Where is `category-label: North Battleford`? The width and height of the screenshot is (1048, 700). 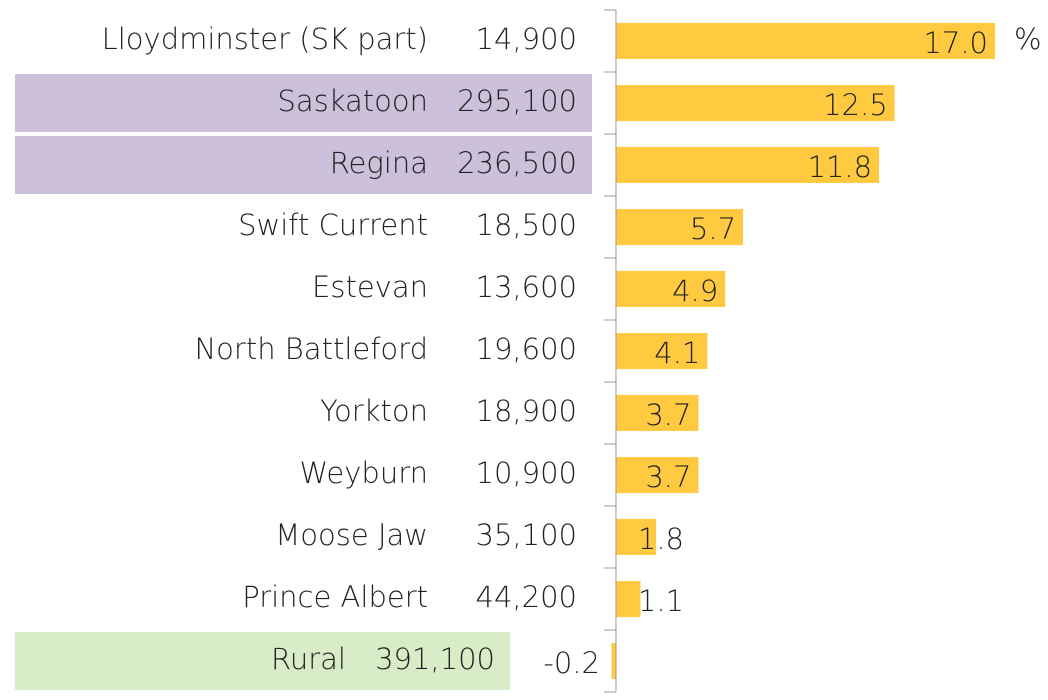 category-label: North Battleford is located at coordinates (311, 349).